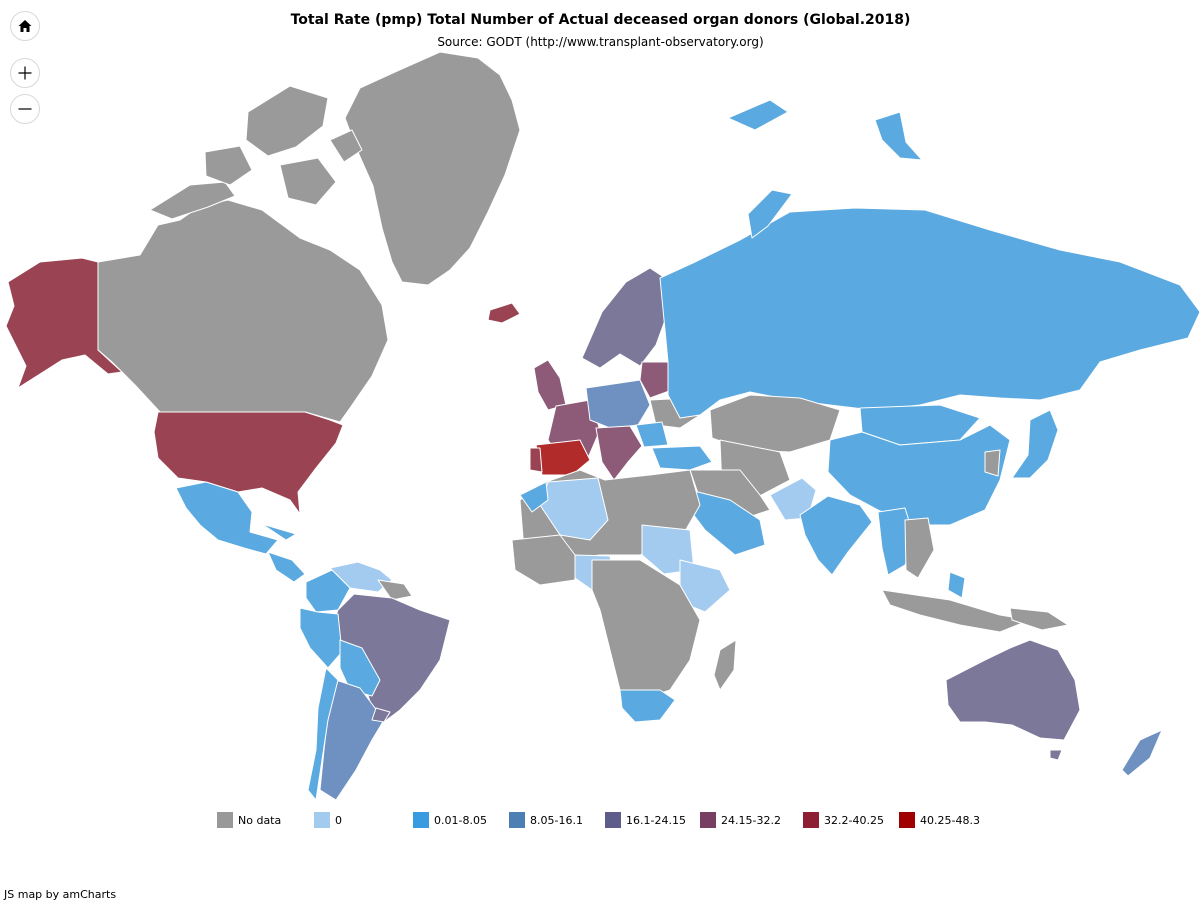  What do you see at coordinates (919, 475) in the screenshot?
I see `country-china` at bounding box center [919, 475].